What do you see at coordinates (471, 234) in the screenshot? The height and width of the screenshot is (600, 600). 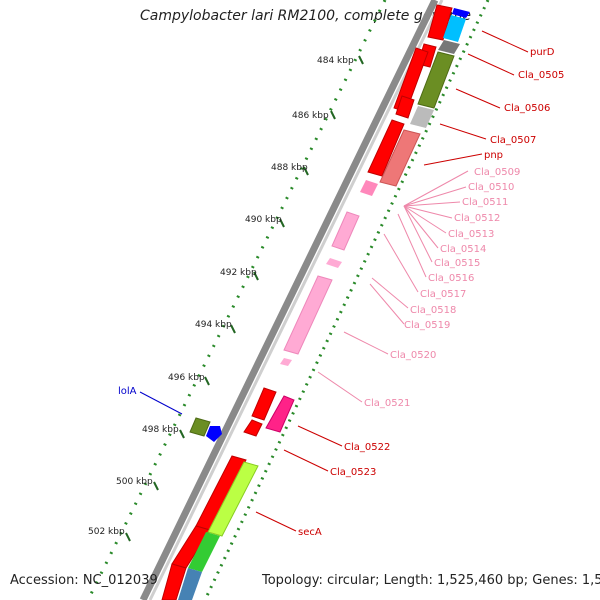 I see `gene-label-cla0513: Cla_0513` at bounding box center [471, 234].